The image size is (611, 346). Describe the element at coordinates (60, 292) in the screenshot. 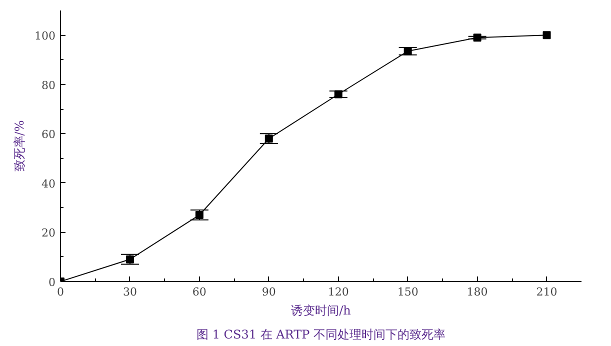

I see `x-tick-label: 0` at that location.